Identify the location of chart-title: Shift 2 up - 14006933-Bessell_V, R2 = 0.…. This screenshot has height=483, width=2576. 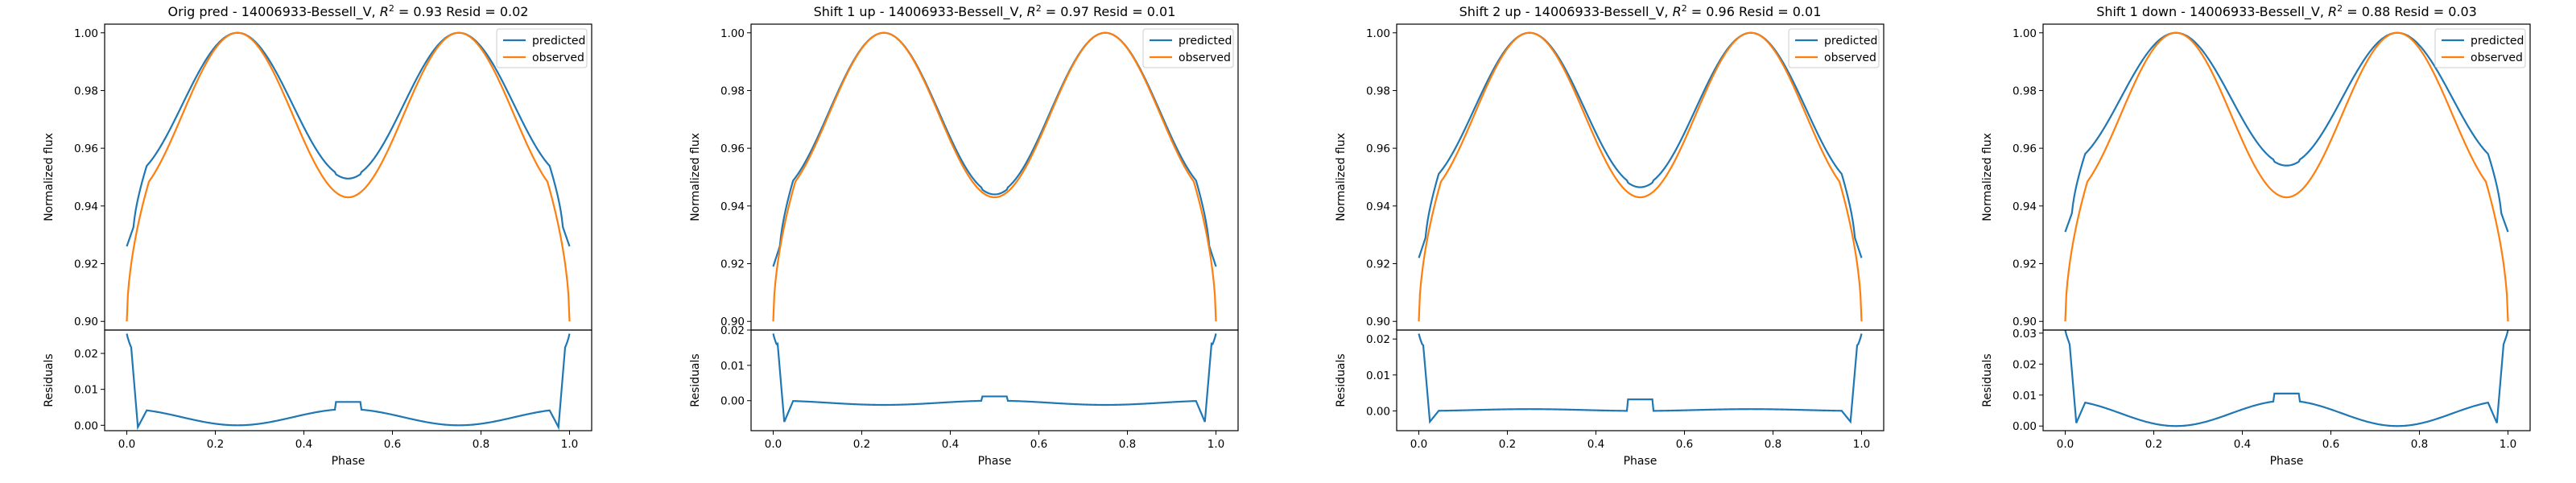
(1640, 11).